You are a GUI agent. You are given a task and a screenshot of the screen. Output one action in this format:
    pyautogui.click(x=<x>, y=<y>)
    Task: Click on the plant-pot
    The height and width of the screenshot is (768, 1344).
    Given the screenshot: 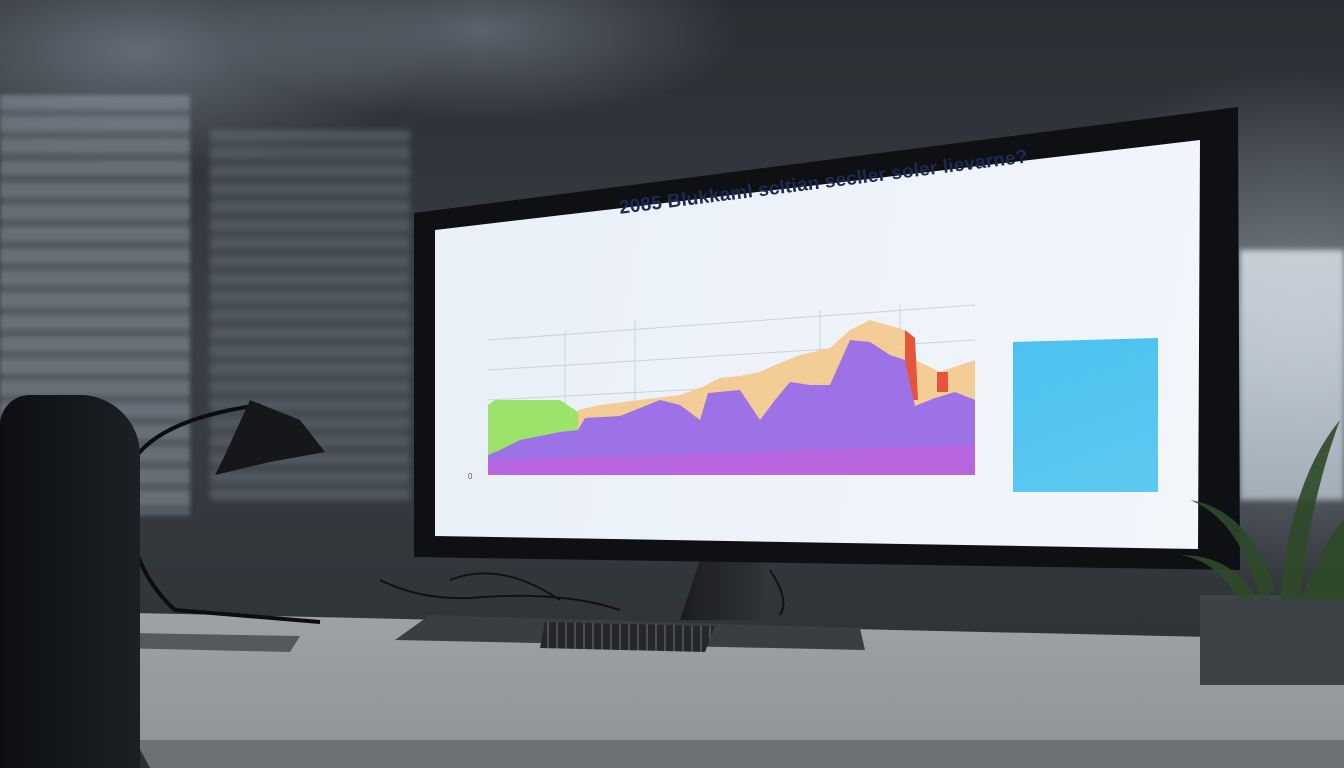 What is the action you would take?
    pyautogui.click(x=1272, y=640)
    